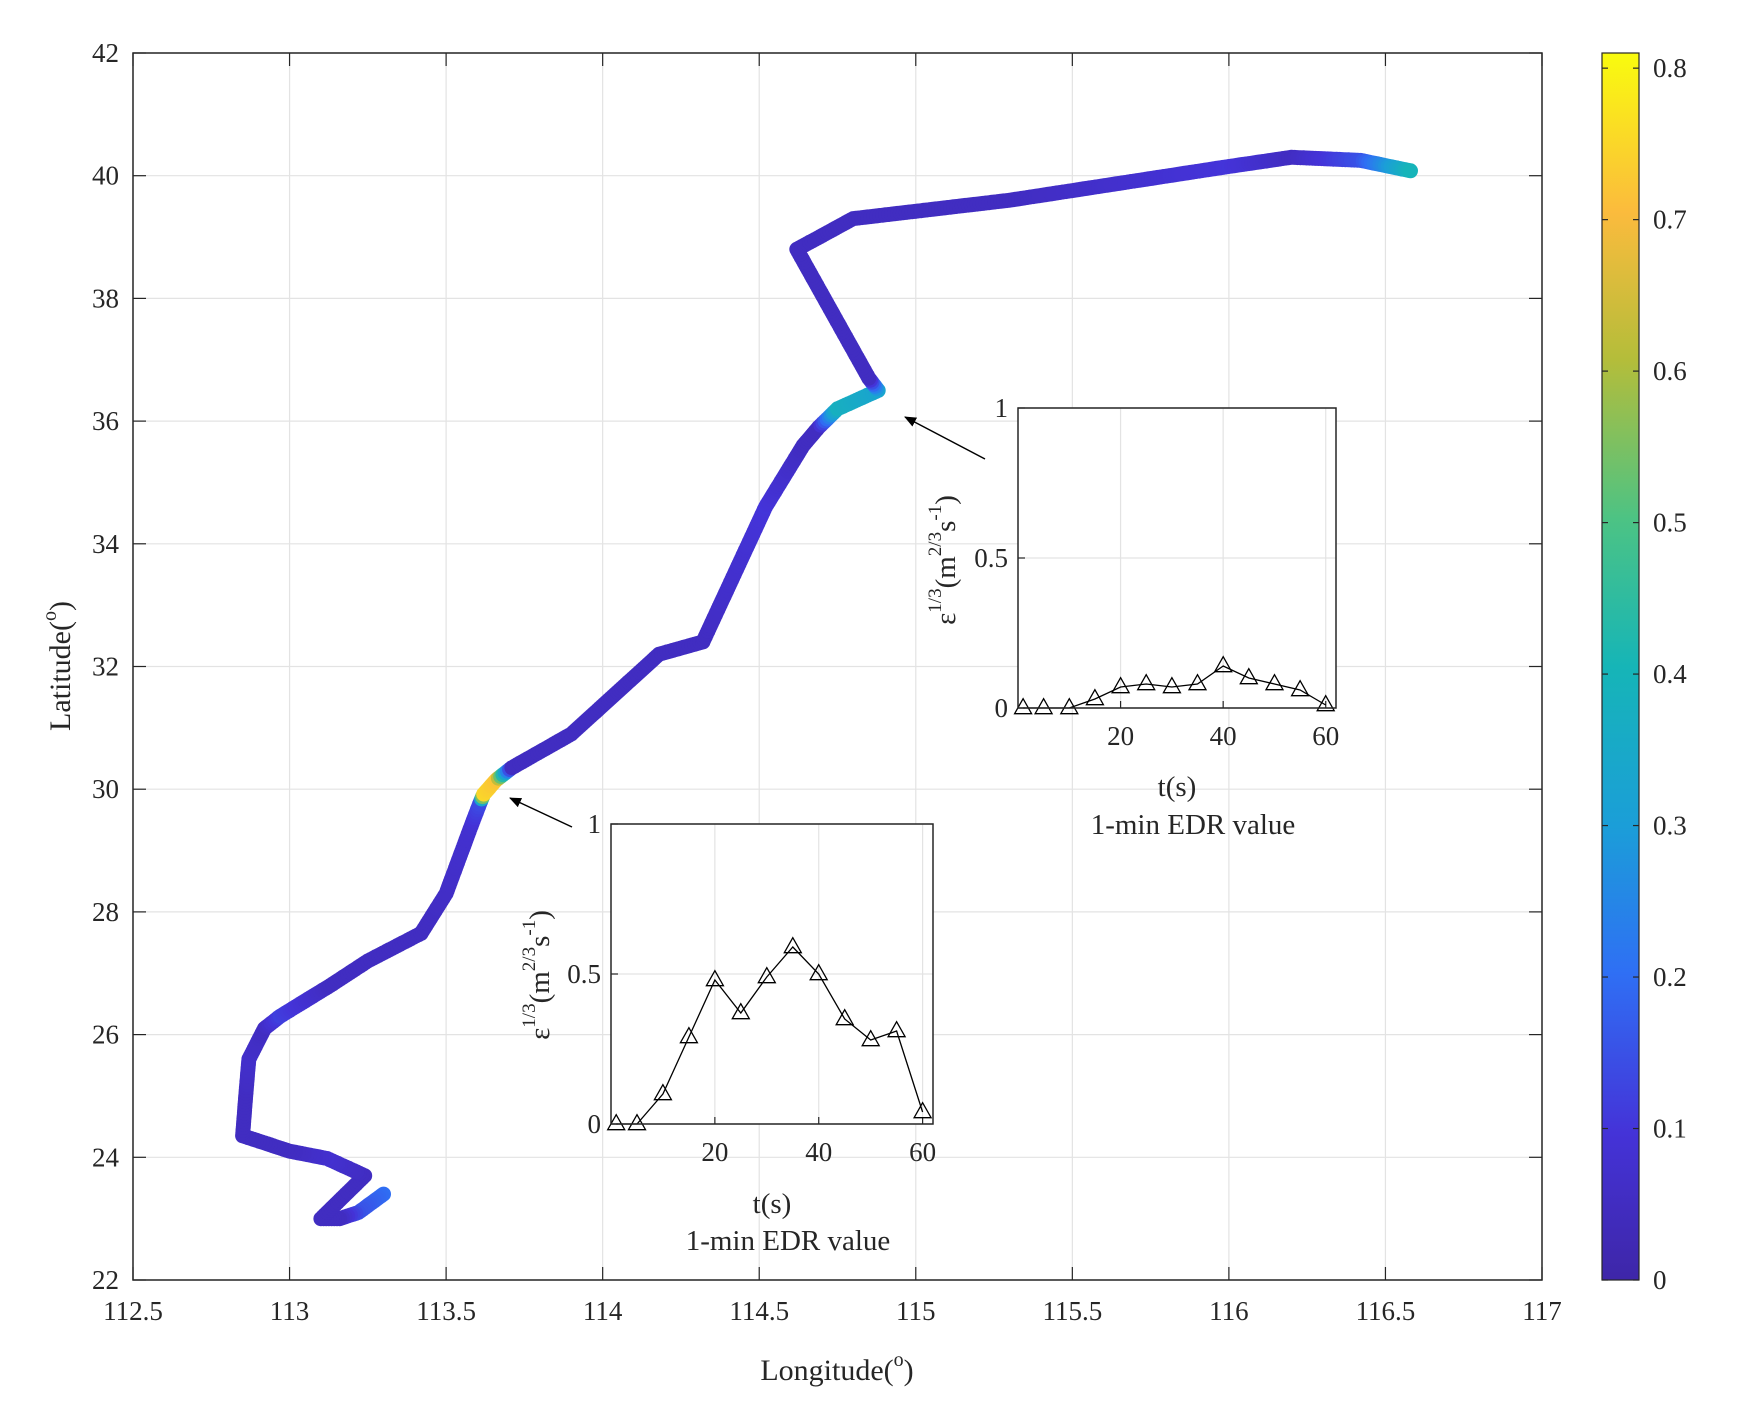 This screenshot has height=1408, width=1737. Describe the element at coordinates (1620, 666) in the screenshot. I see `colorbar-gradient` at that location.